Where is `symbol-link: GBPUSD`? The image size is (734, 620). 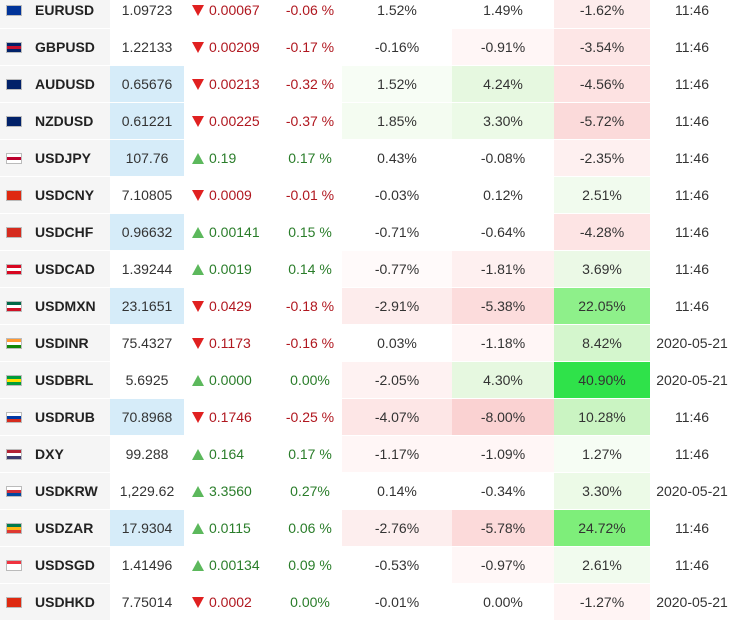 symbol-link: GBPUSD is located at coordinates (69, 47).